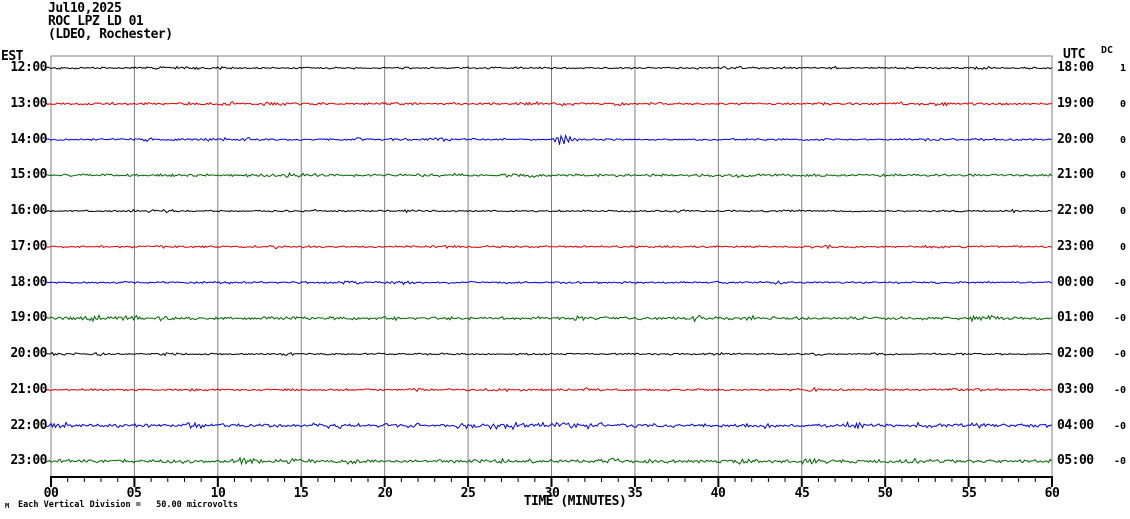 This screenshot has height=519, width=1130. I want to click on x-tick-label: 45, so click(802, 493).